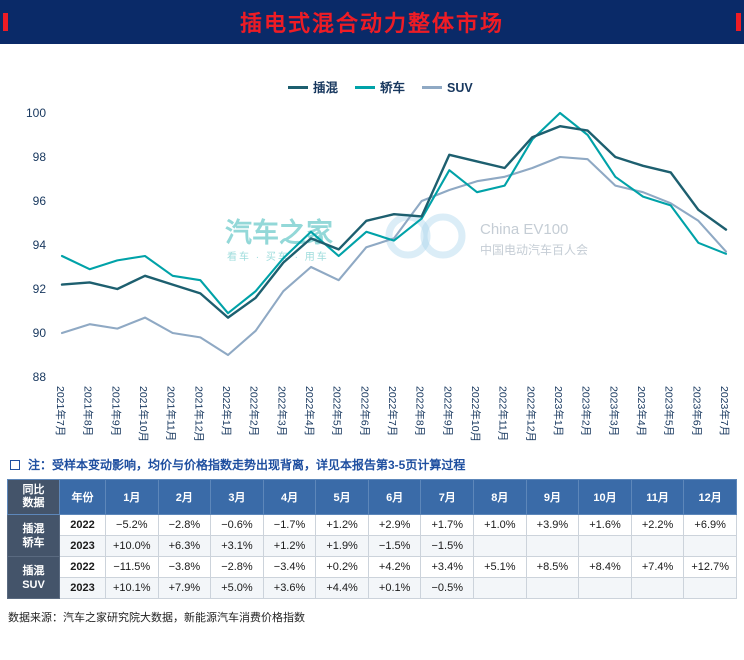 The image size is (744, 660). I want to click on table-header-row: 同比 数据 年份 1月 2月 3月 4月 5月 6月 7月 8月 9月 10月 11月 12月, so click(372, 497).